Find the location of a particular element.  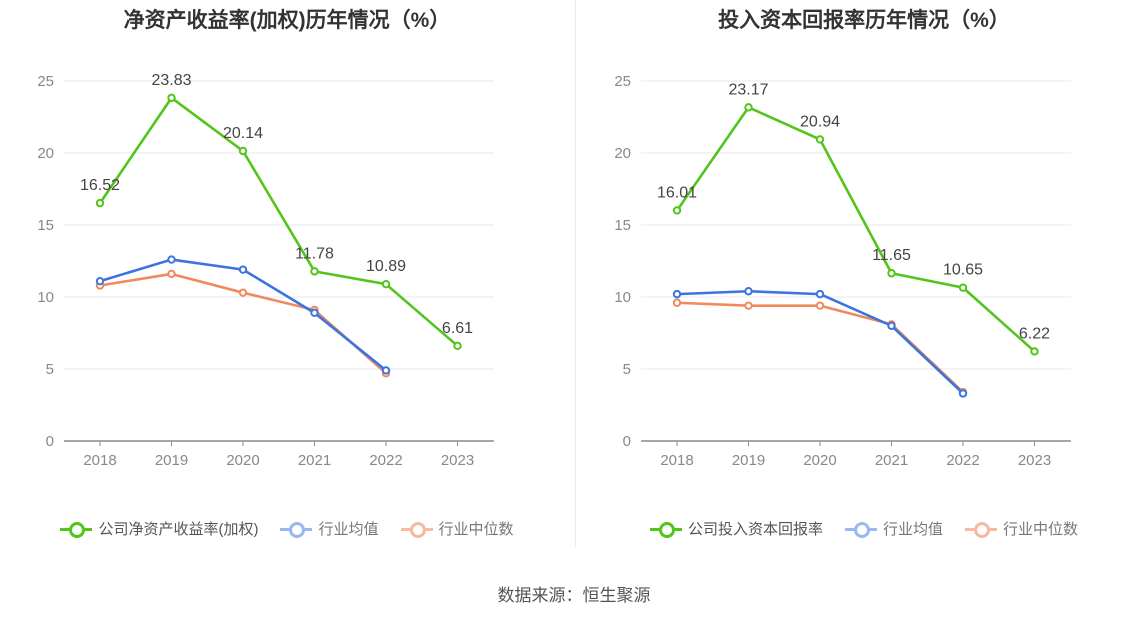

data-label: 6.61 is located at coordinates (457, 328).